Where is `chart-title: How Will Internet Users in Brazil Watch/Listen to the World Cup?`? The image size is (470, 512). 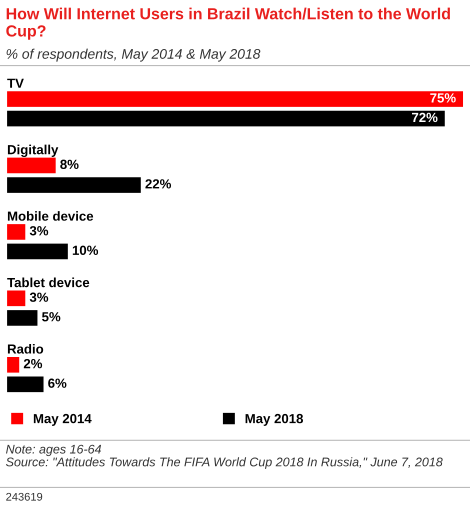 chart-title: How Will Internet Users in Brazil Watch/Listen to the World Cup? is located at coordinates (228, 24).